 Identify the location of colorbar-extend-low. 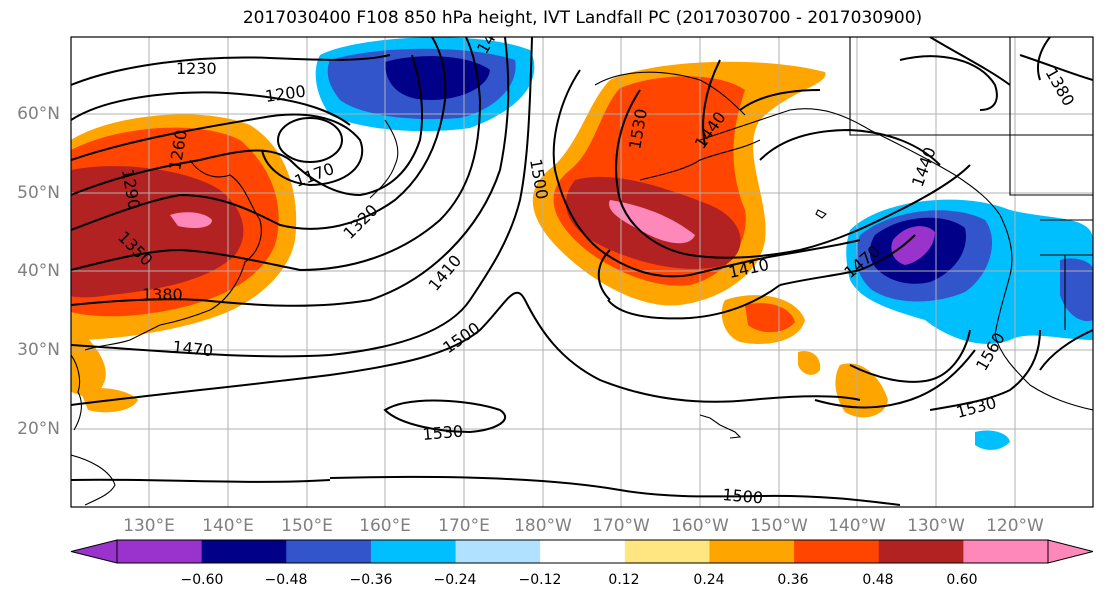
(94, 551).